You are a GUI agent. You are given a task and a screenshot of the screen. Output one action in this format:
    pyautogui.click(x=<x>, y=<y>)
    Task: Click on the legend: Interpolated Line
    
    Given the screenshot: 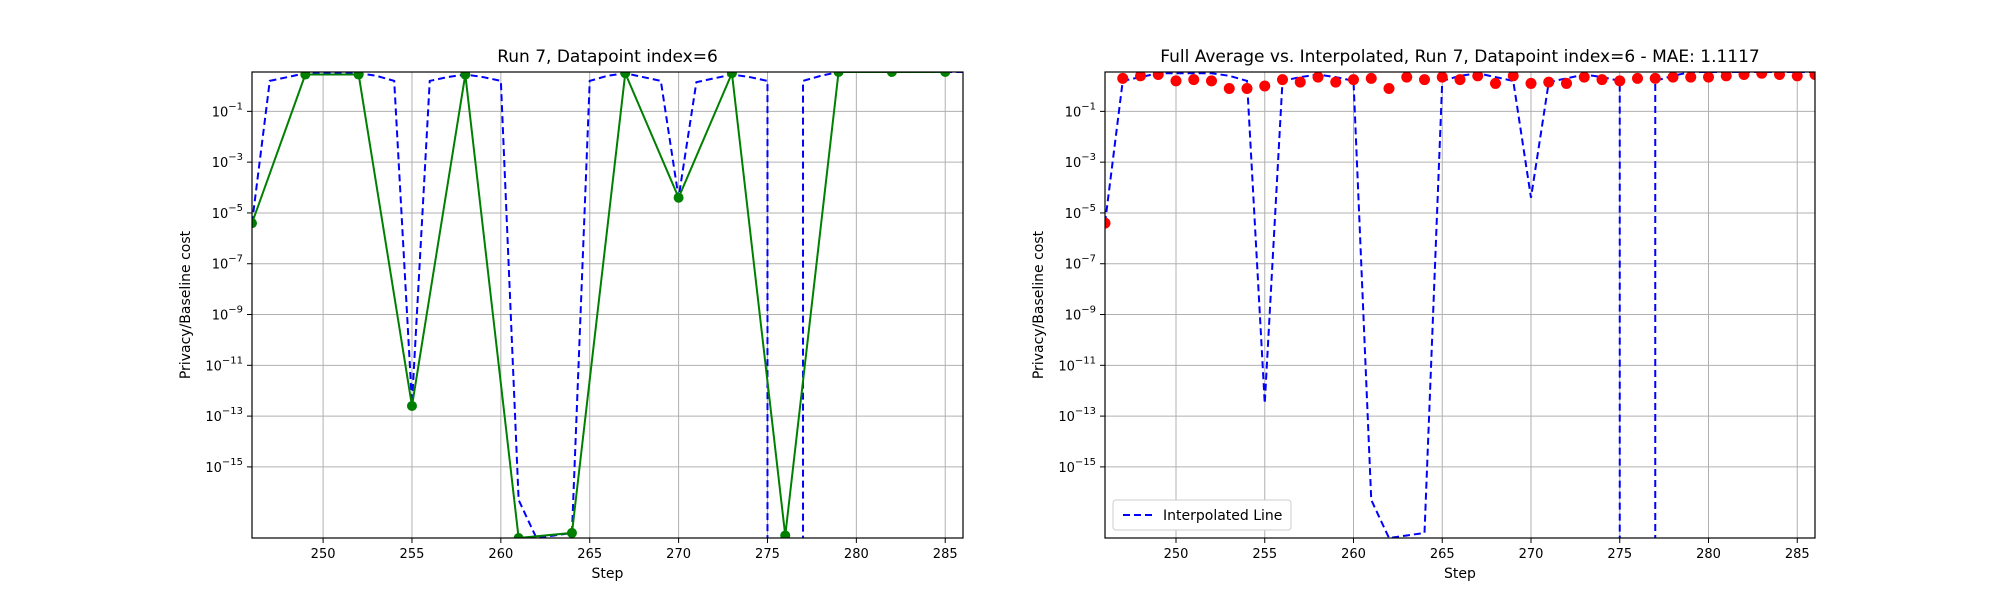 What is the action you would take?
    pyautogui.click(x=1202, y=515)
    